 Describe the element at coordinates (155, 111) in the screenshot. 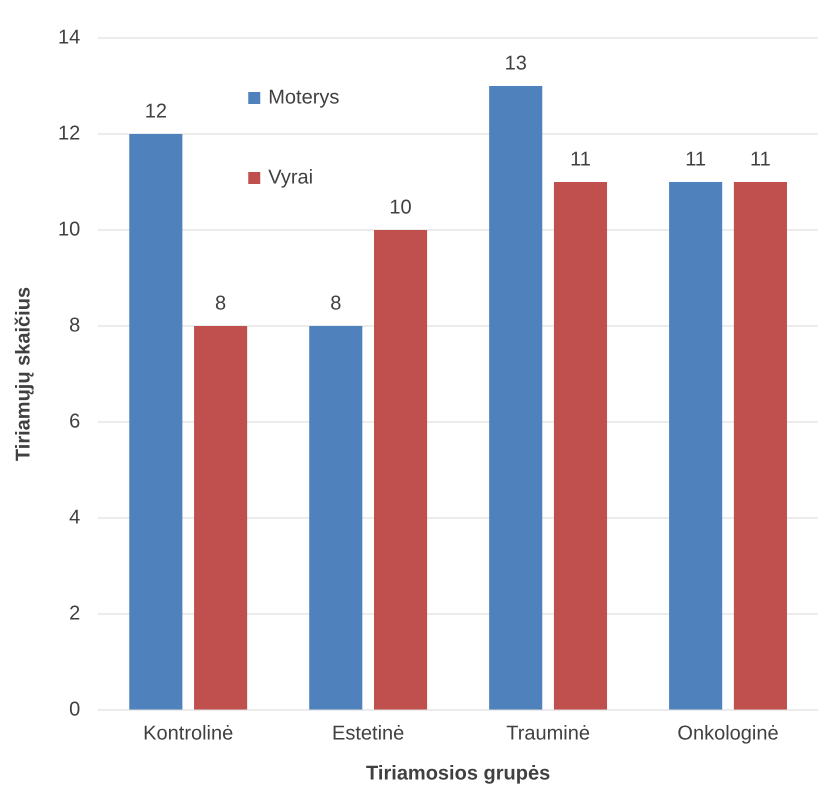

I see `data-label: 12` at that location.